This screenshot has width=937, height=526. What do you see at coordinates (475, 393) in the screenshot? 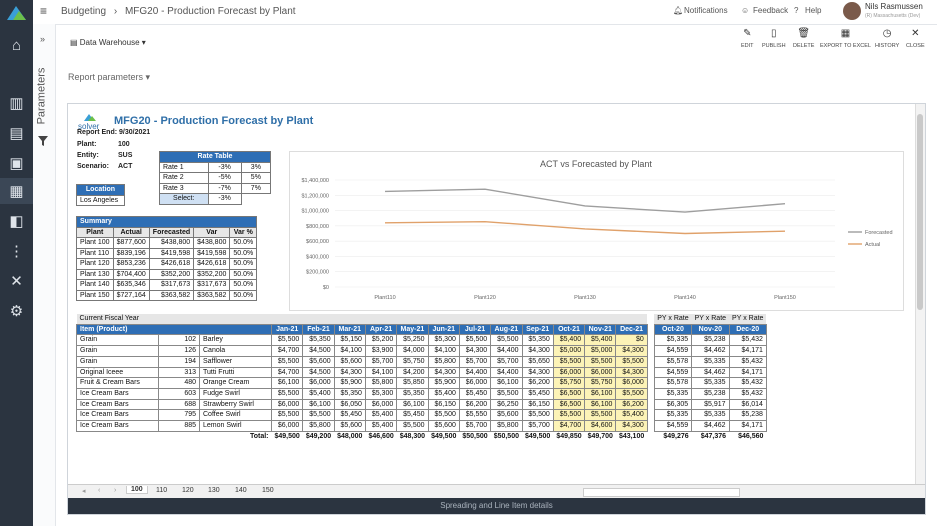
I see `grid-value: $5,450` at bounding box center [475, 393].